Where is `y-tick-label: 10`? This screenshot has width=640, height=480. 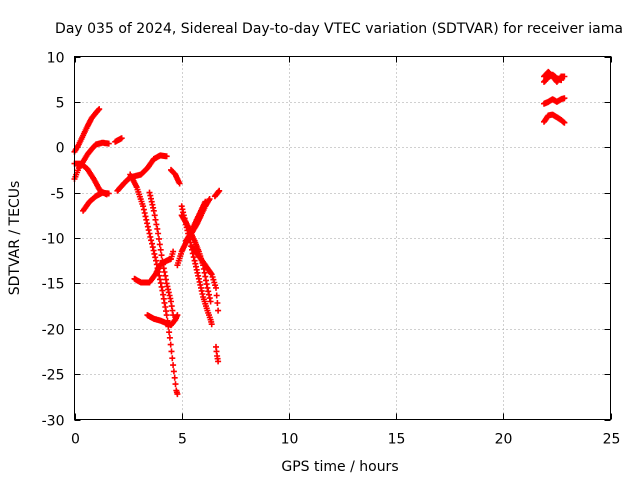
y-tick-label: 10 is located at coordinates (56, 59).